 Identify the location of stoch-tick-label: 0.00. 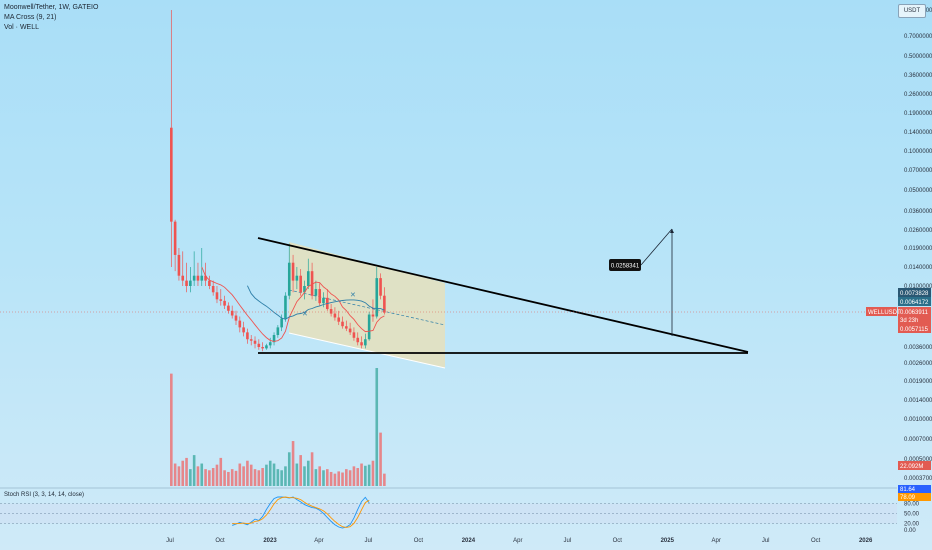
(910, 531).